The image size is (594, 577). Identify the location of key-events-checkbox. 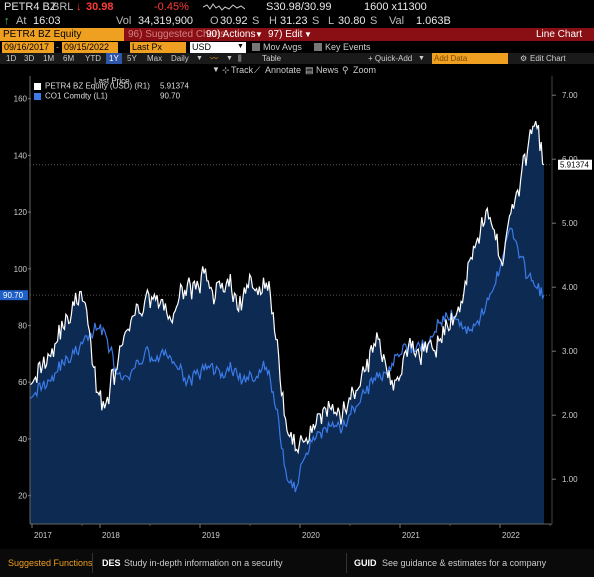
(318, 47).